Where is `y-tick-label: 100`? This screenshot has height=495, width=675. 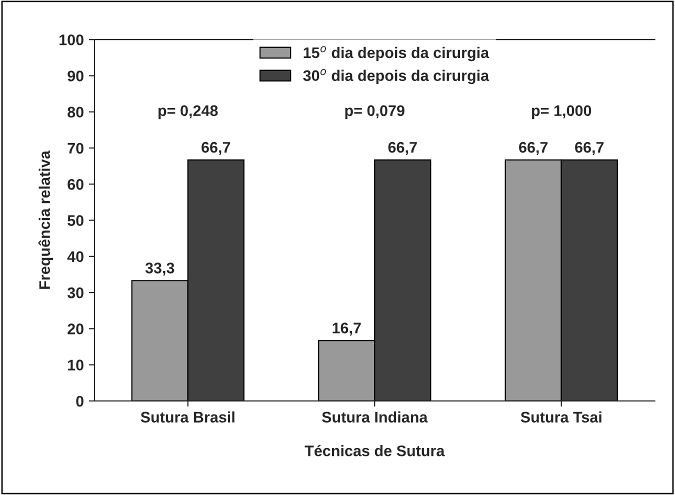
y-tick-label: 100 is located at coordinates (72, 40).